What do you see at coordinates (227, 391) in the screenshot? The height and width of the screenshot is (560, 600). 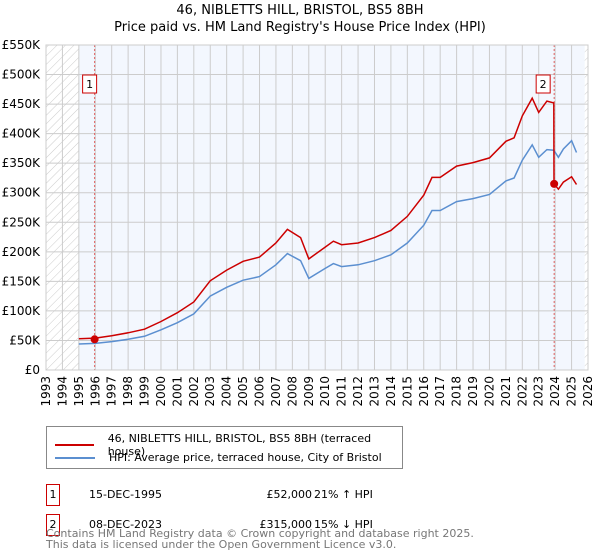 I see `x-tick-label: 2004` at bounding box center [227, 391].